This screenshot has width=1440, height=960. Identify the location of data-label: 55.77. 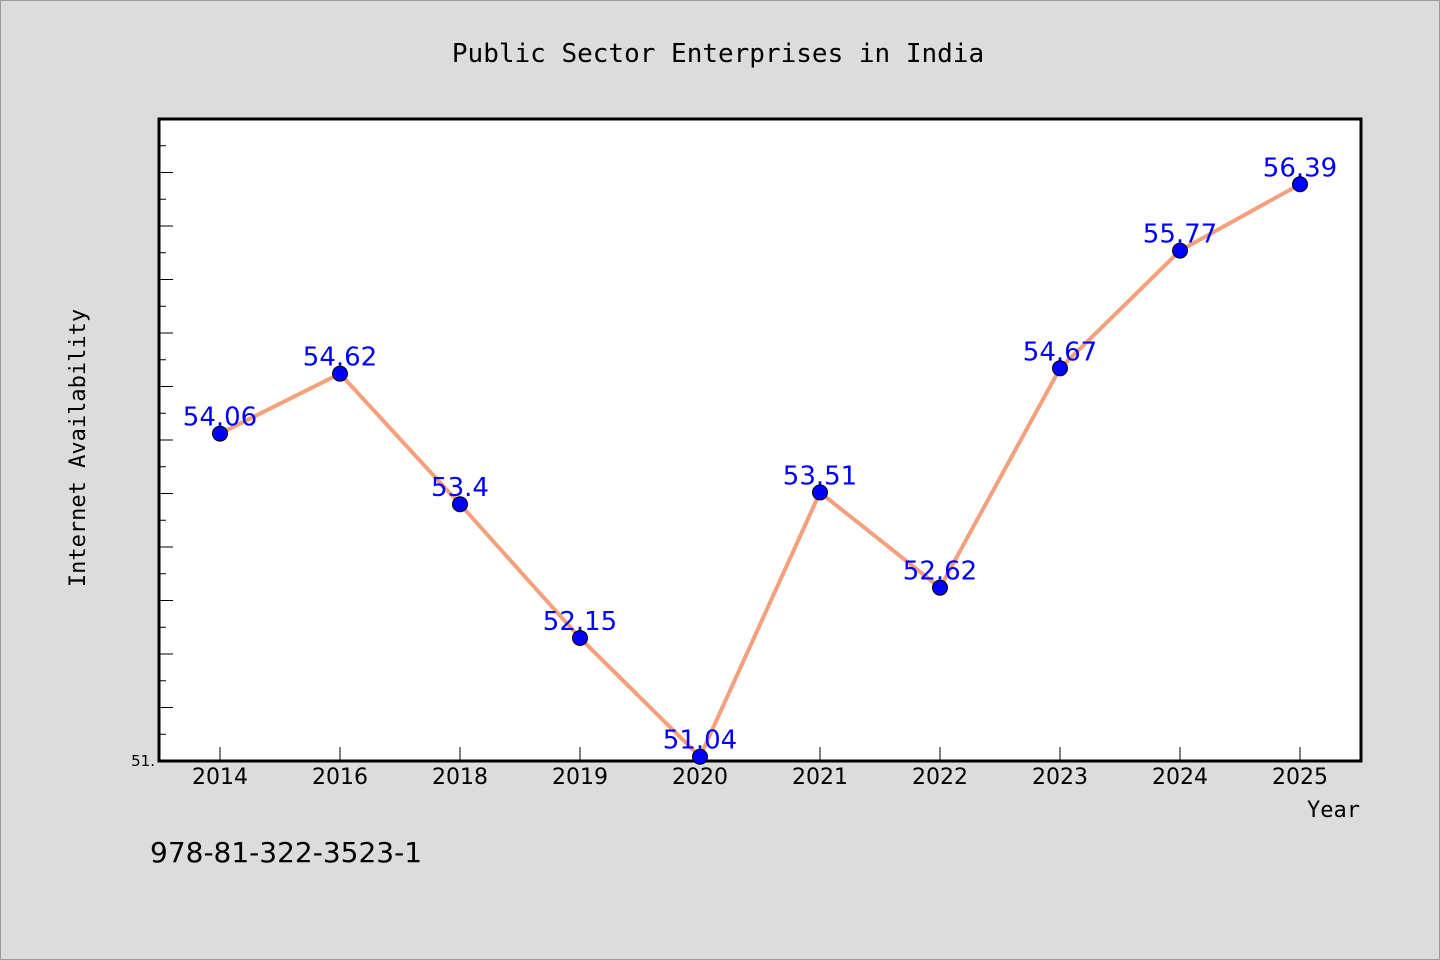
(1180, 235).